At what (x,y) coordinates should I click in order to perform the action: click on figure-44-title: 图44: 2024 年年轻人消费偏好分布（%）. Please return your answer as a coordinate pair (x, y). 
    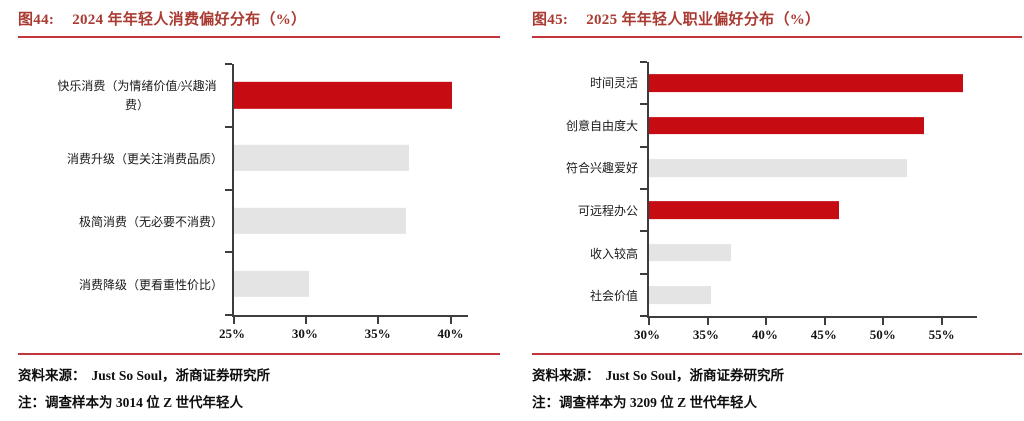
    Looking at the image, I should click on (259, 14).